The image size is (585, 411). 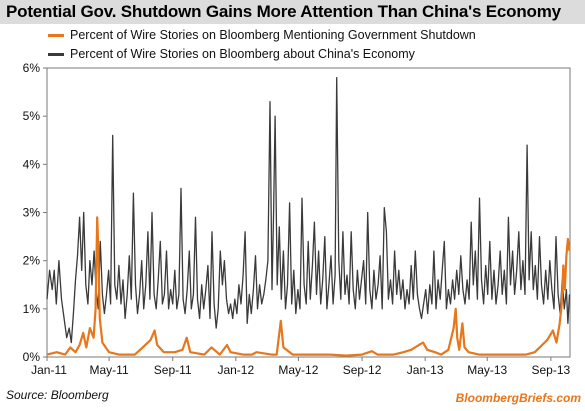 I want to click on x-tick-label: May-13, so click(x=487, y=370).